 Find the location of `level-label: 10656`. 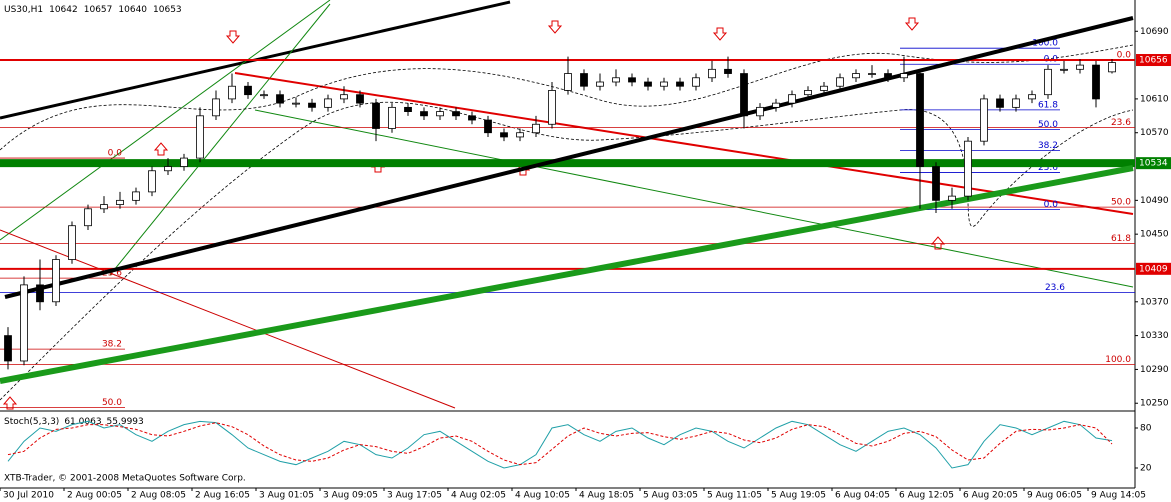

level-label: 10656 is located at coordinates (1153, 61).